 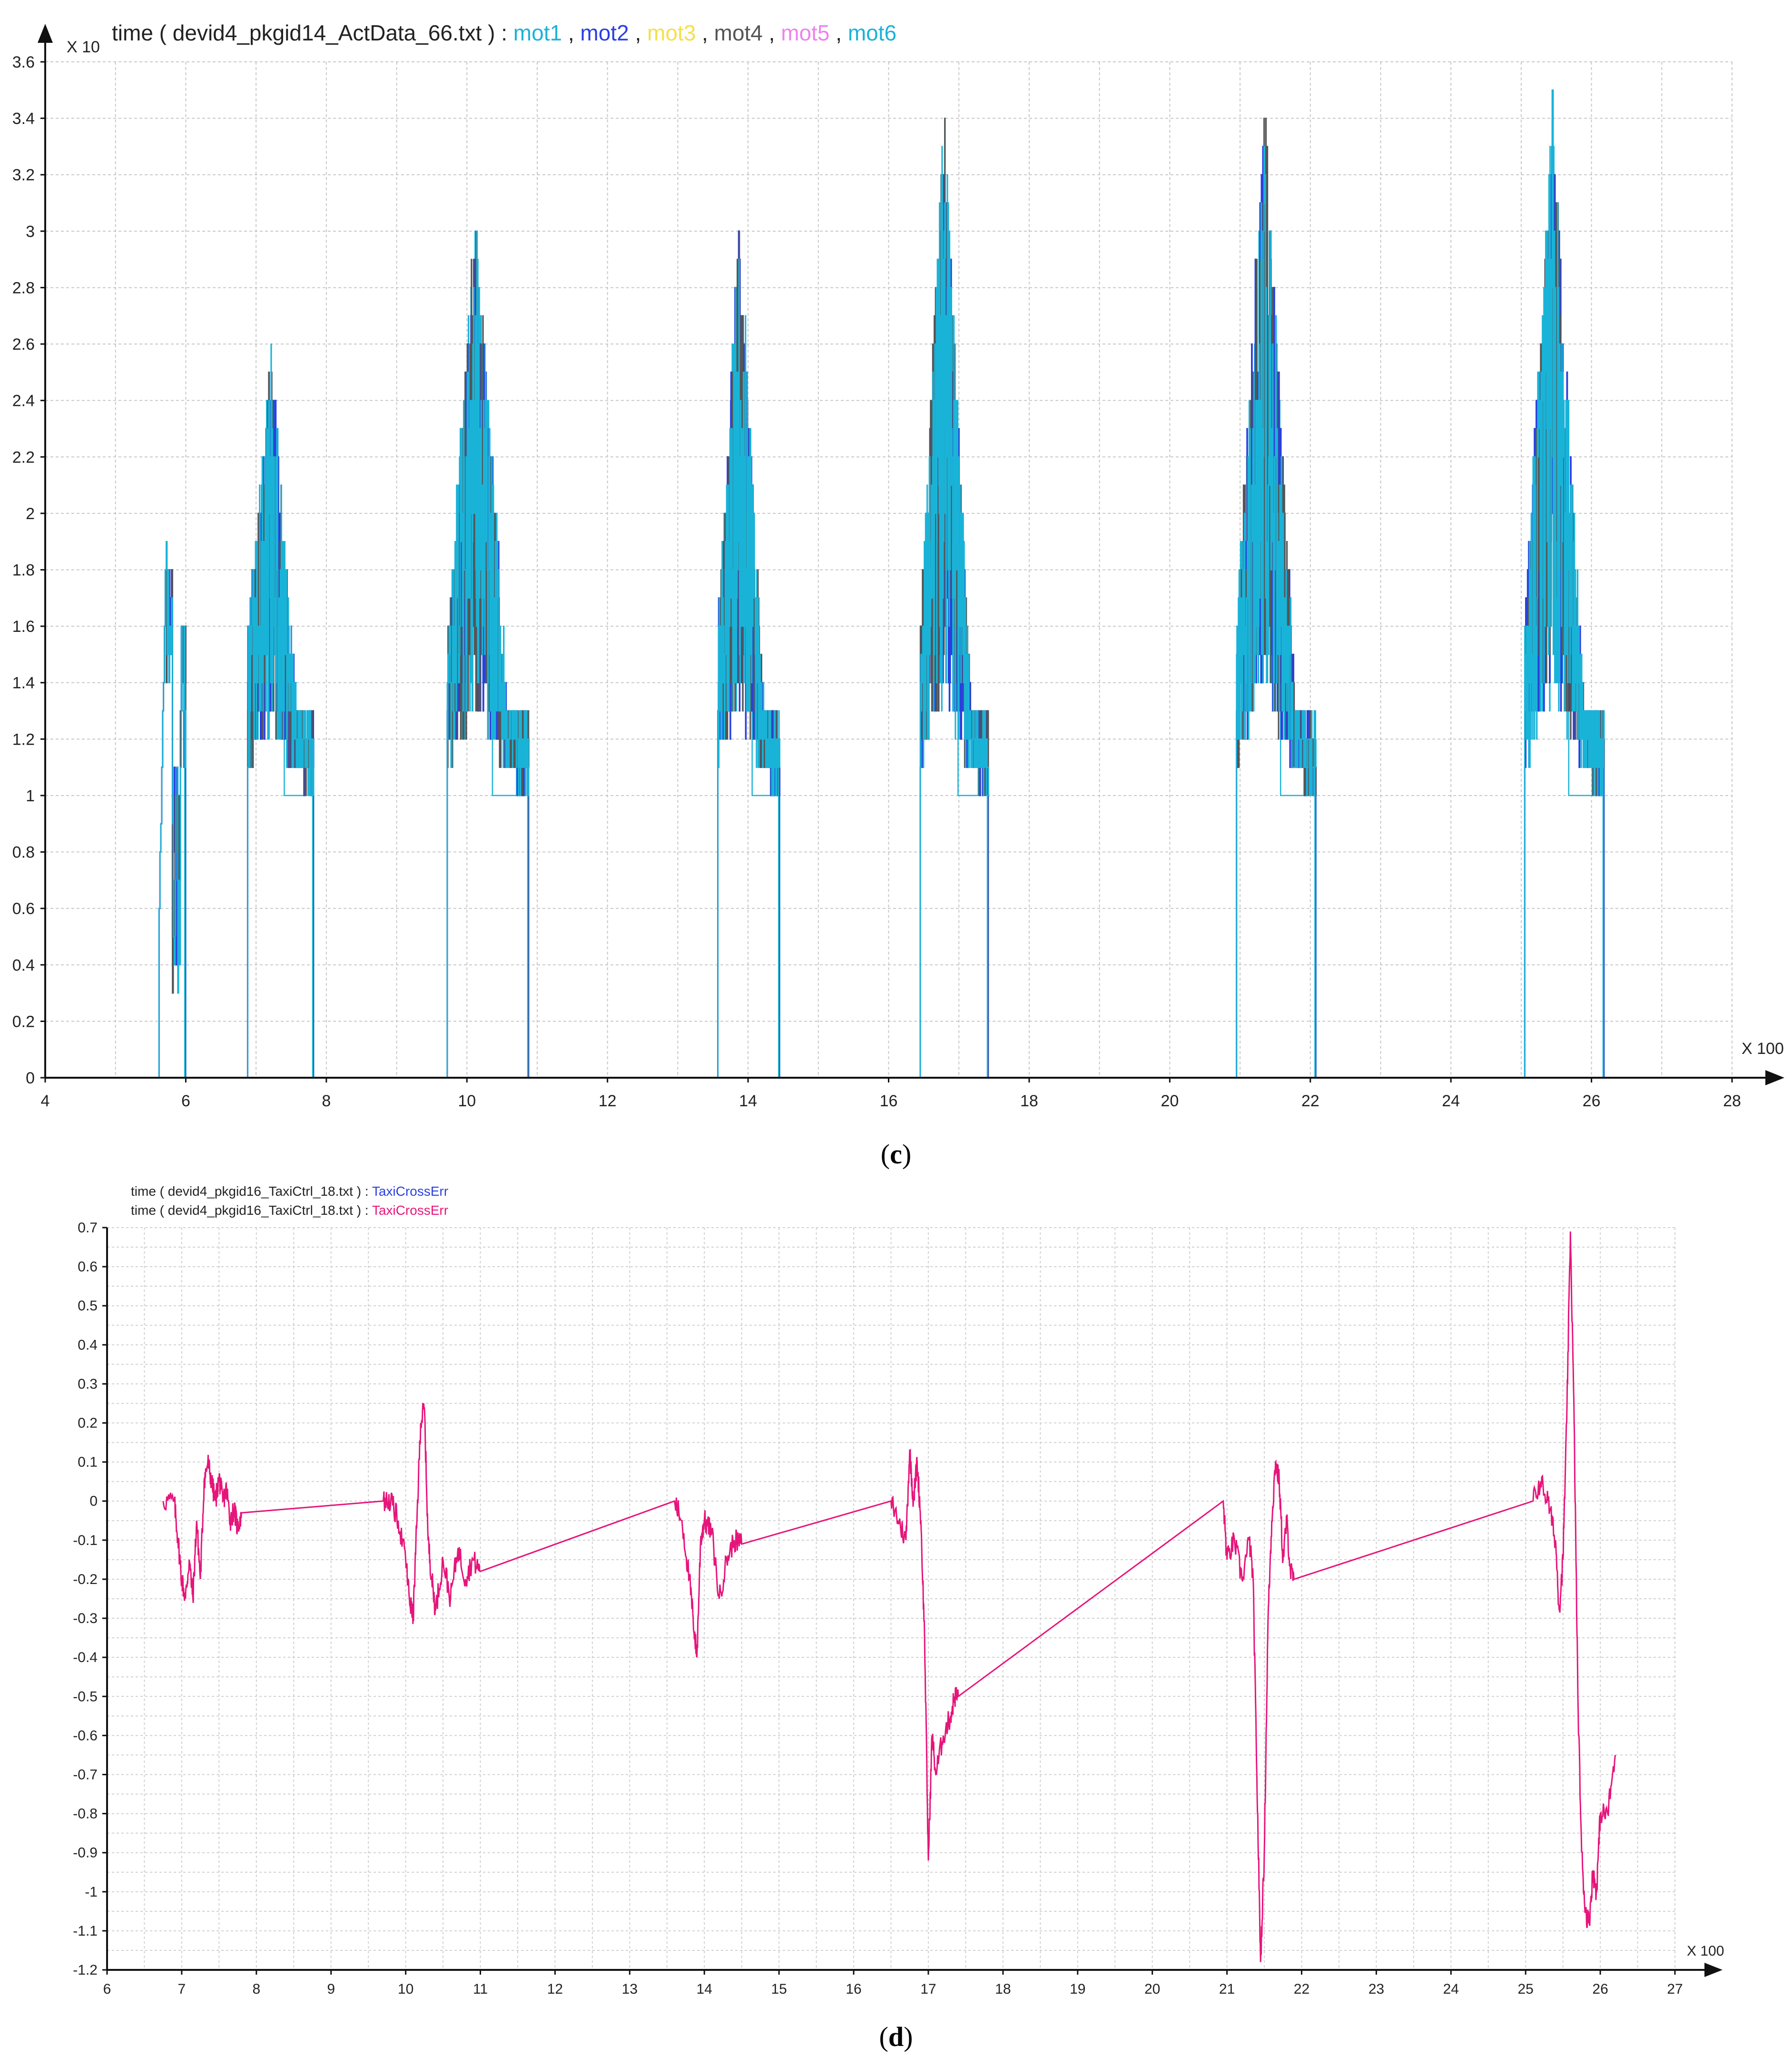 What do you see at coordinates (83, 47) in the screenshot?
I see `chart-c-y-multiplier: X 10` at bounding box center [83, 47].